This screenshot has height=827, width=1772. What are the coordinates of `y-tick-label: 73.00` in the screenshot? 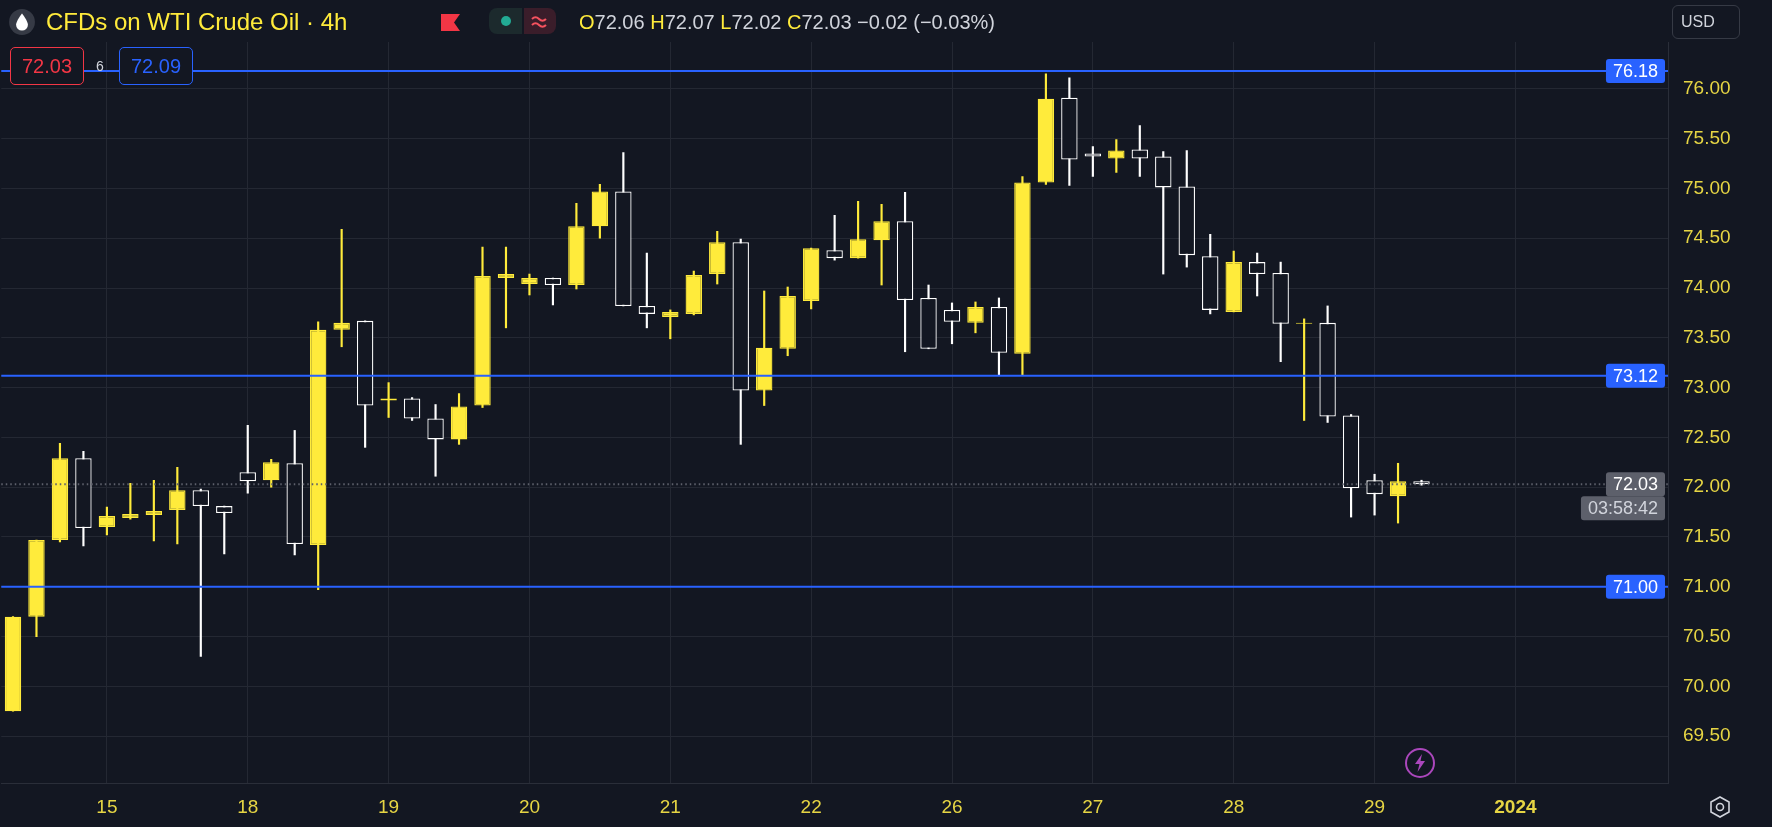 It's located at (1707, 386).